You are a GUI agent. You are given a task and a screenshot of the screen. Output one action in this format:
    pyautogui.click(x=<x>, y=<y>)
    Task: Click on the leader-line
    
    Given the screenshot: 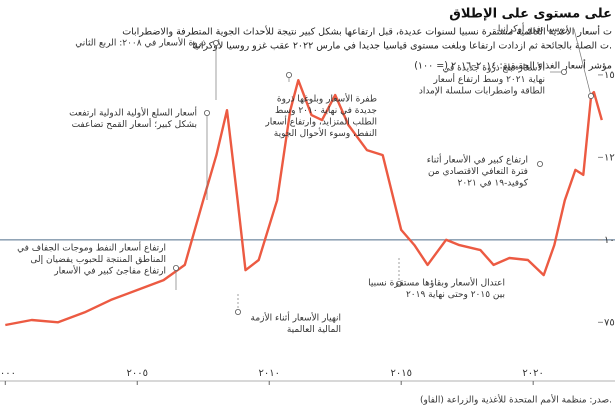 What is the action you would take?
    pyautogui.click(x=582, y=62)
    